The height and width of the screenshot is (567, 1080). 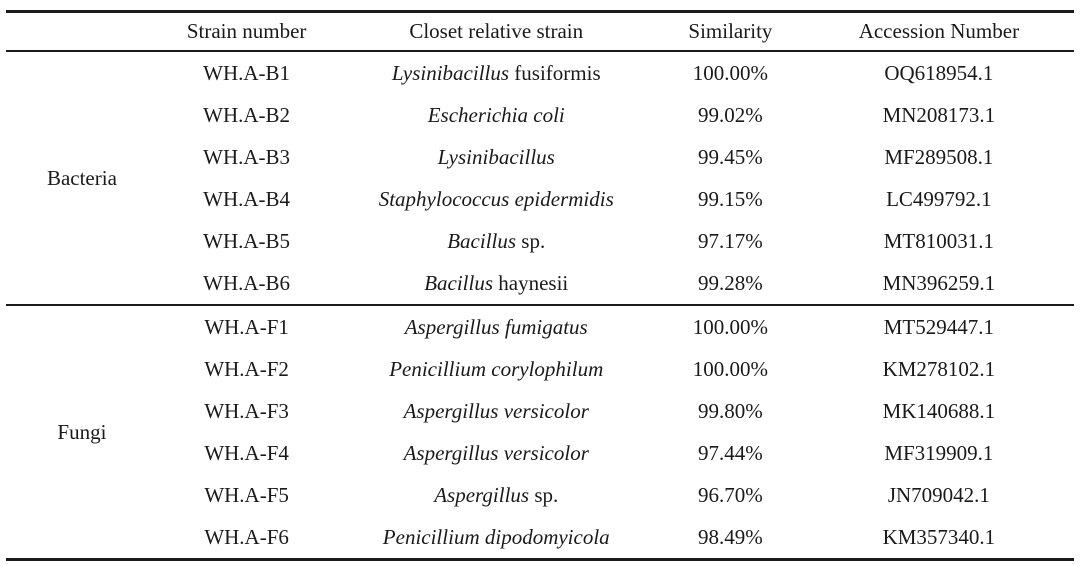 I want to click on similarity-cell: 96.70%, so click(x=730, y=494).